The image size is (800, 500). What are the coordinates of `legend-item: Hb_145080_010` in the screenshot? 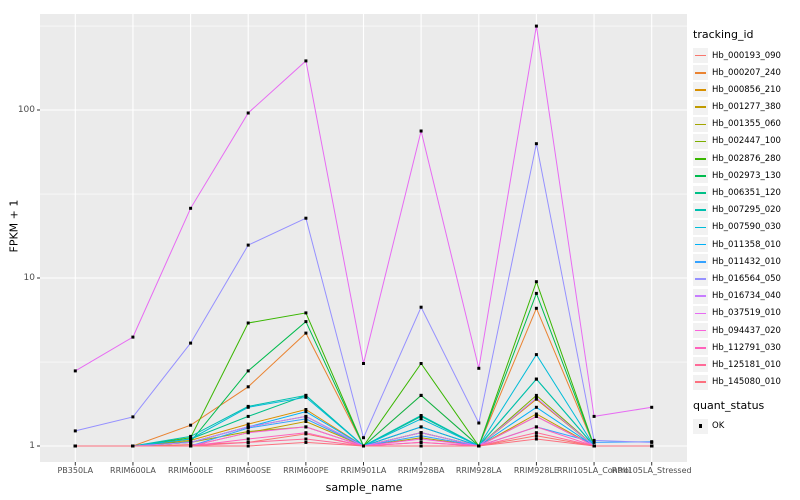 It's located at (746, 382).